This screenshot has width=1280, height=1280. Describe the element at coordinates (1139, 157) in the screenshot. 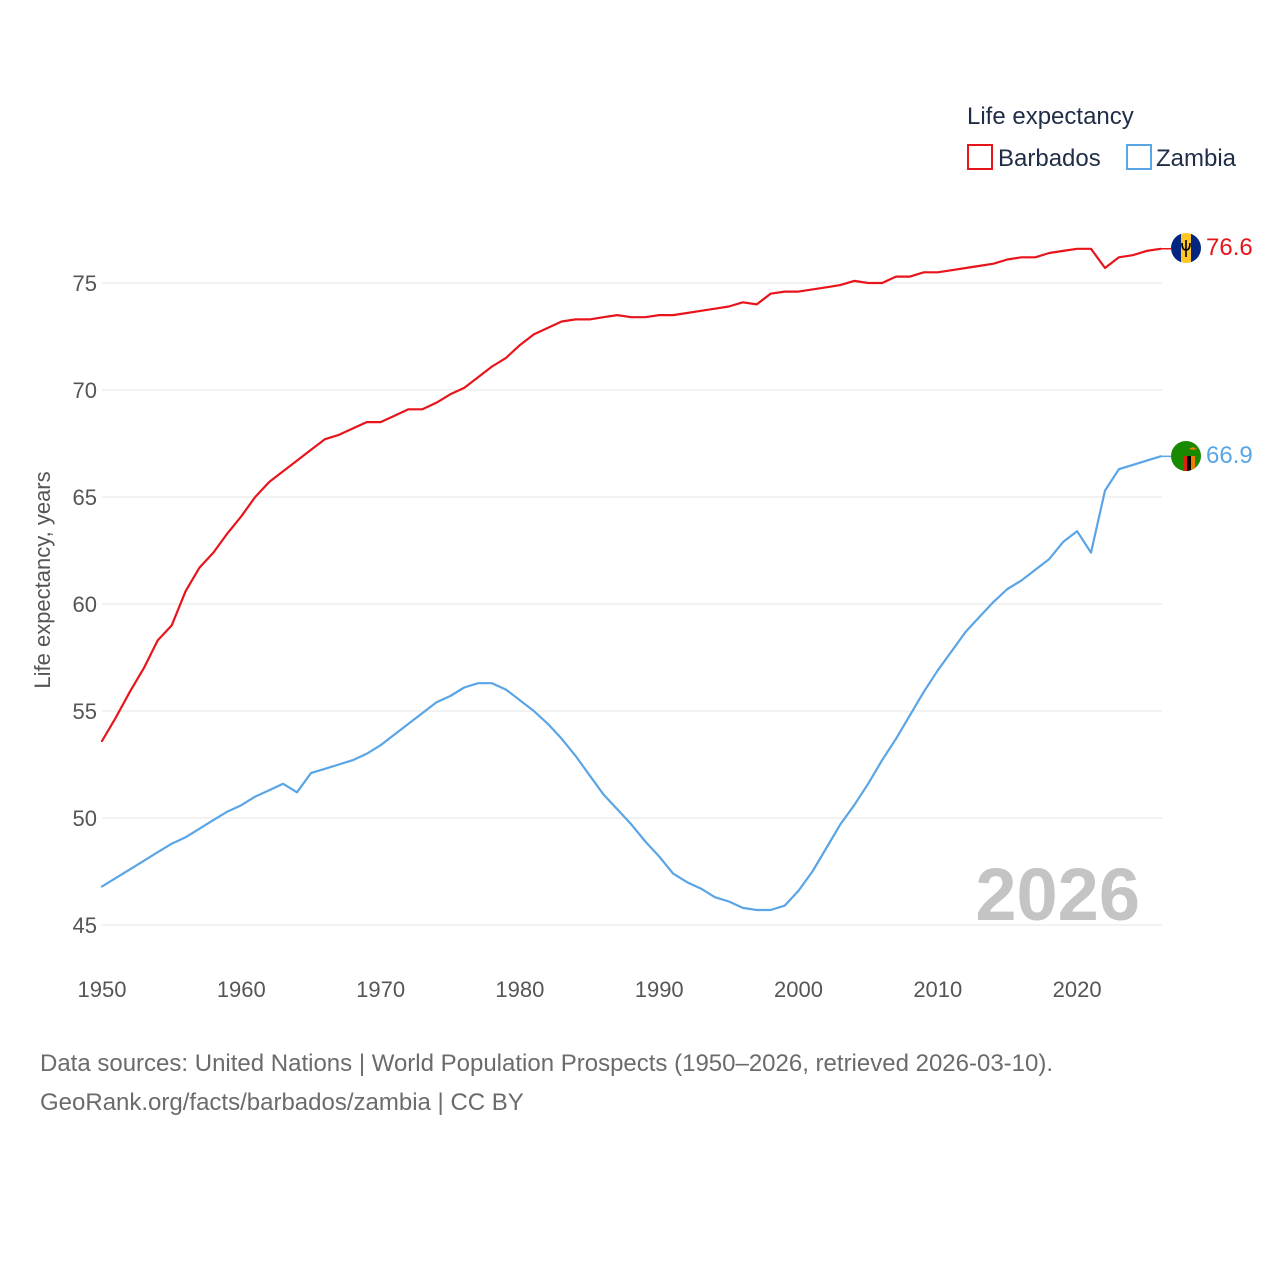

I see `legend-swatch-zambia` at that location.